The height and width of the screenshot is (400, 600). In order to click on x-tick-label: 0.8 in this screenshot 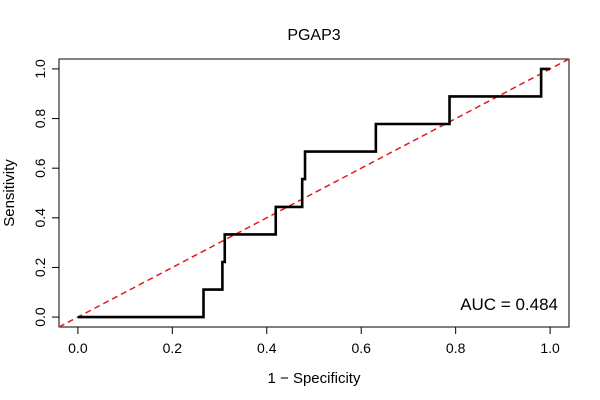, I will do `click(456, 348)`.